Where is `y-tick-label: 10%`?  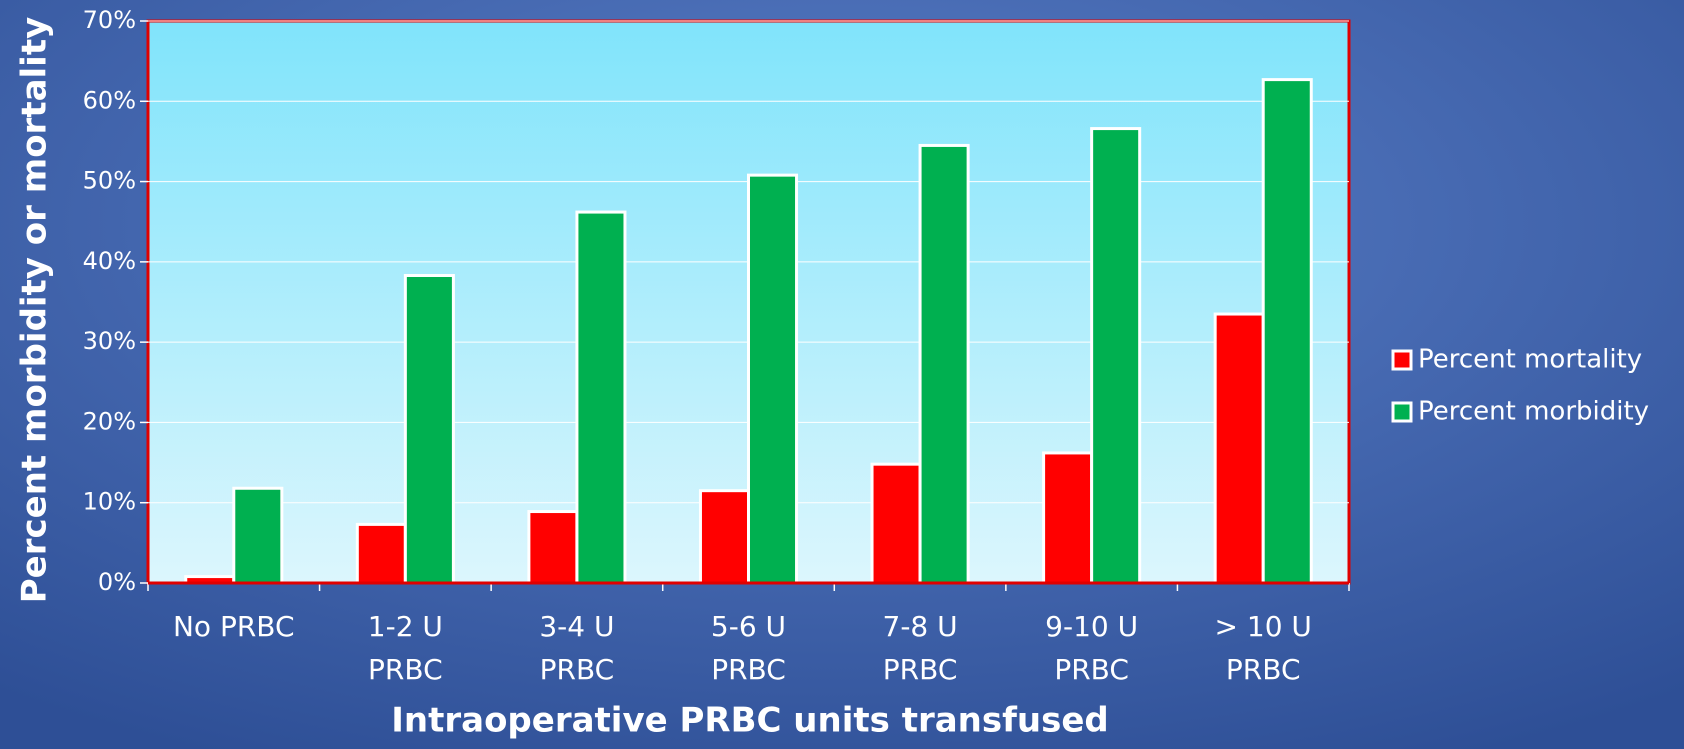 y-tick-label: 10% is located at coordinates (109, 502).